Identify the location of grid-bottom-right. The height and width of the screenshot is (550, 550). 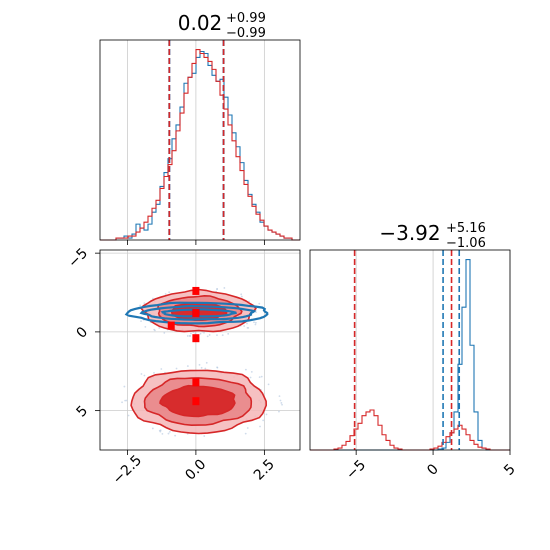
(433, 350).